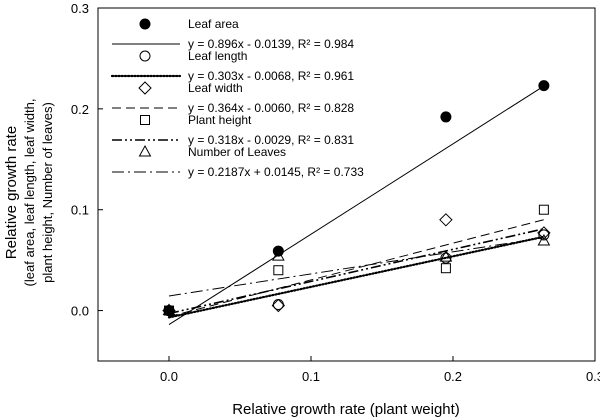  I want to click on legend-fit-equation-leaf-length: y = 0.303x - 0.0068, R² = 0.961, so click(271, 76).